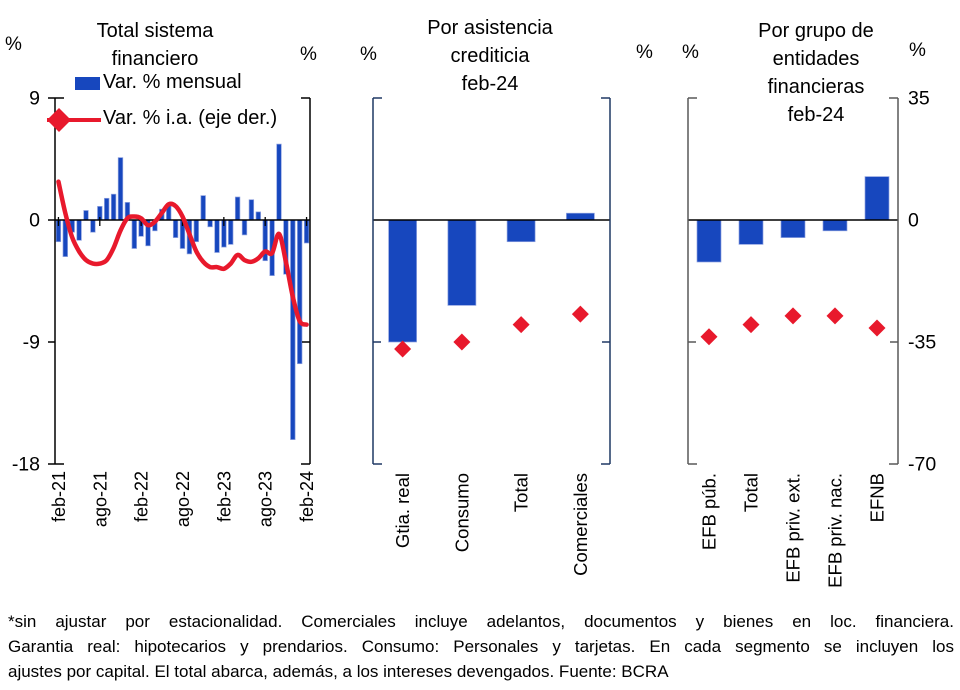 The height and width of the screenshot is (690, 960). Describe the element at coordinates (816, 59) in the screenshot. I see `panel3-title-line2: entidades` at that location.